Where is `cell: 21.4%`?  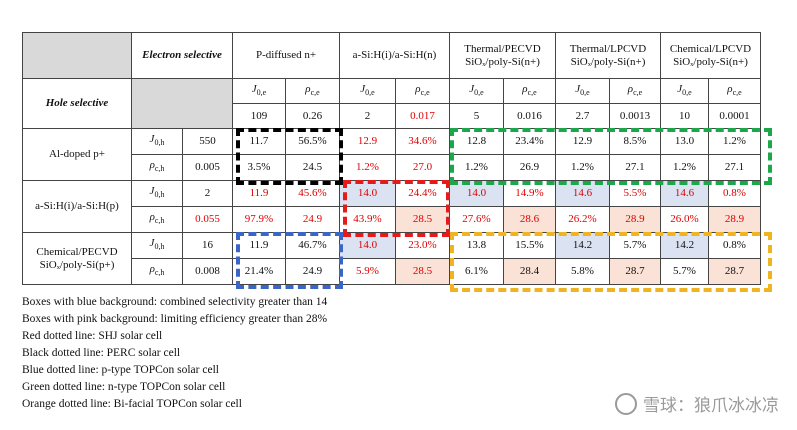
cell: 21.4% is located at coordinates (259, 271).